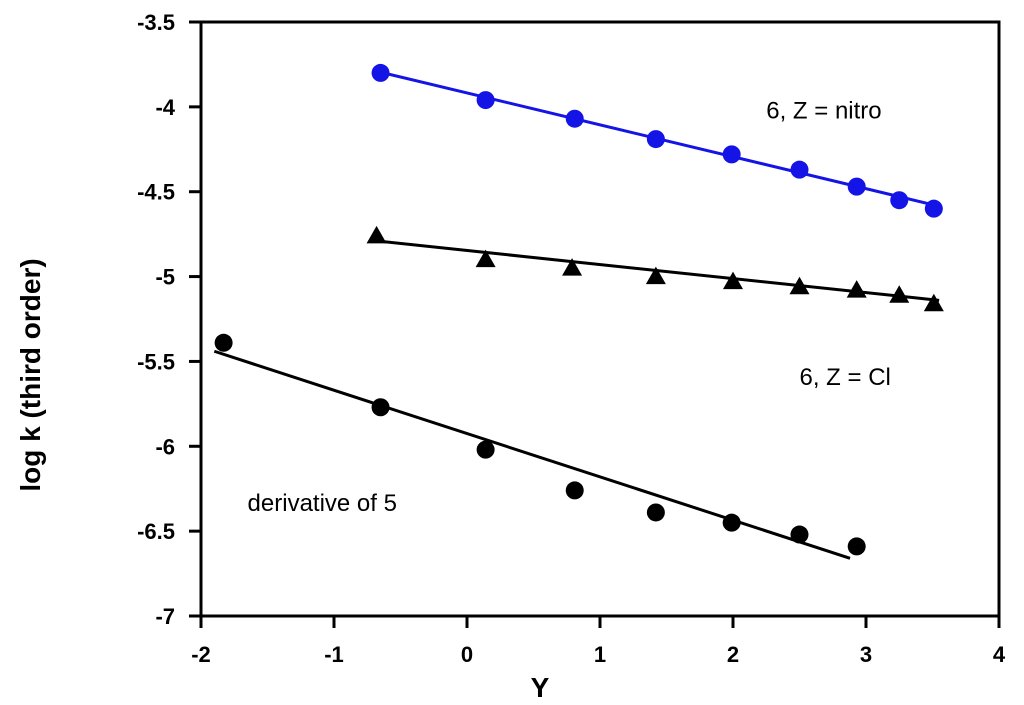 This screenshot has height=705, width=1024. I want to click on y-tick-label: -4.5, so click(156, 192).